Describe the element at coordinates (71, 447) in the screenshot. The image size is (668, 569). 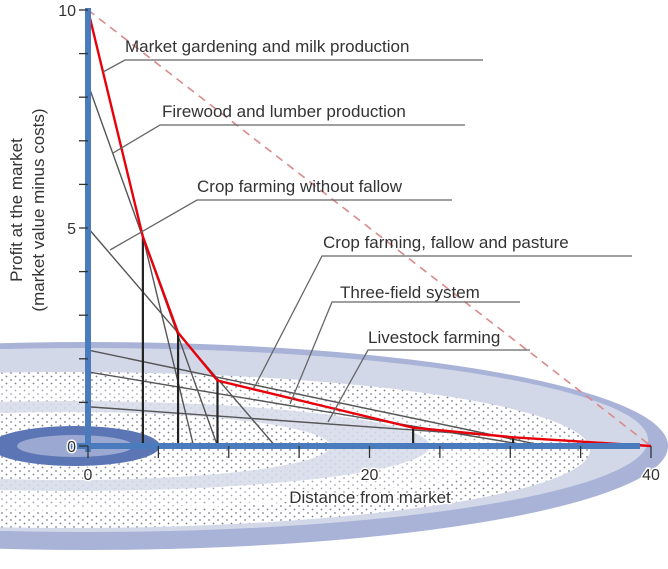
I see `y-tick-label: 0` at that location.